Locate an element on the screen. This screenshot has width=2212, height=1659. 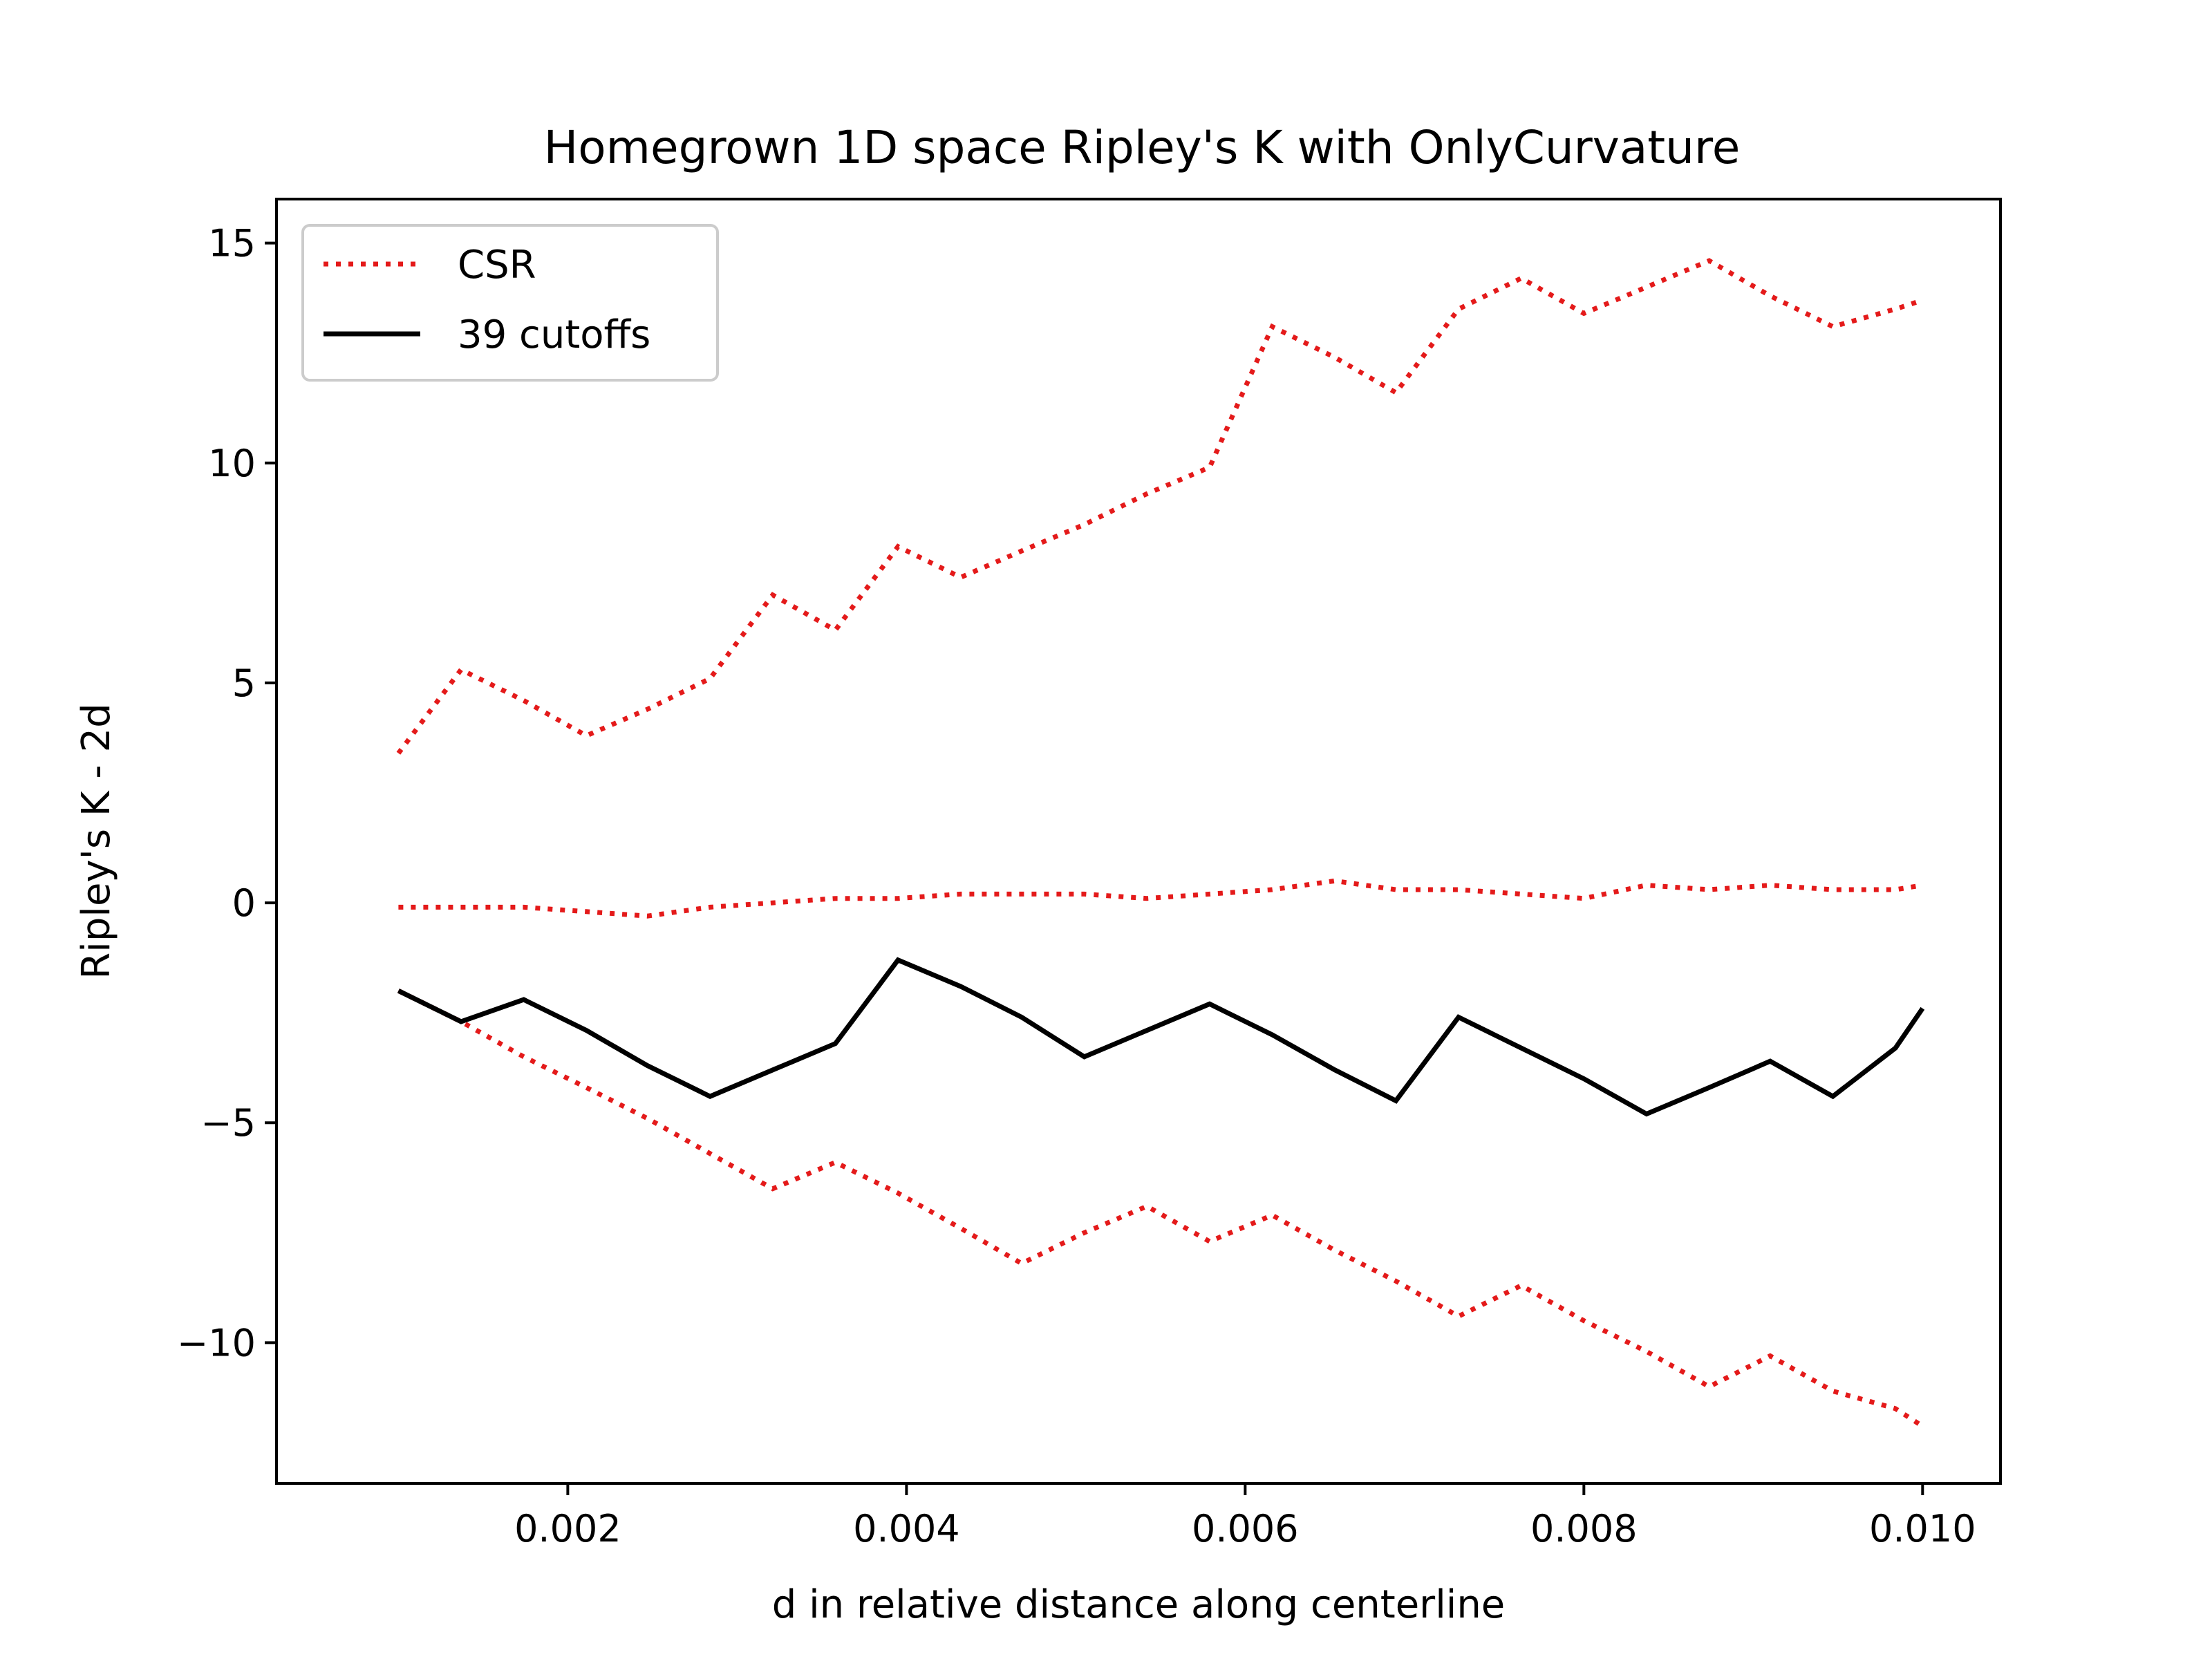
x-tick-label-0-002: 0.002 is located at coordinates (567, 1529).